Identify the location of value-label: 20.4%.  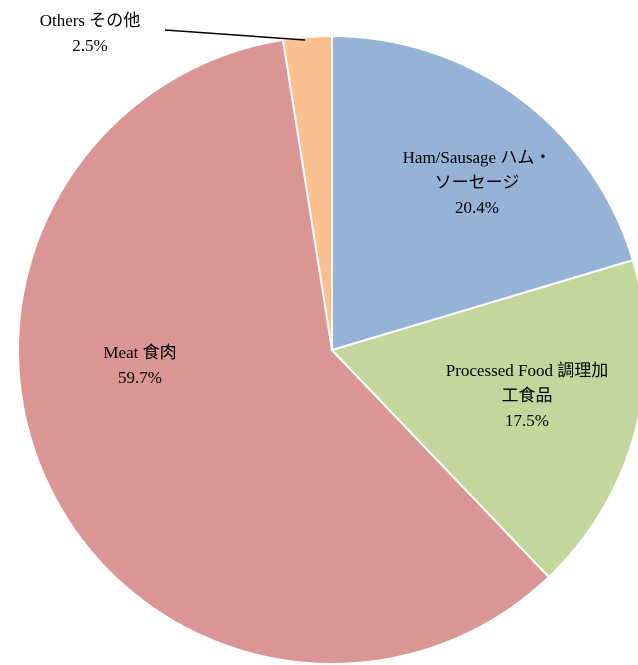
(477, 207).